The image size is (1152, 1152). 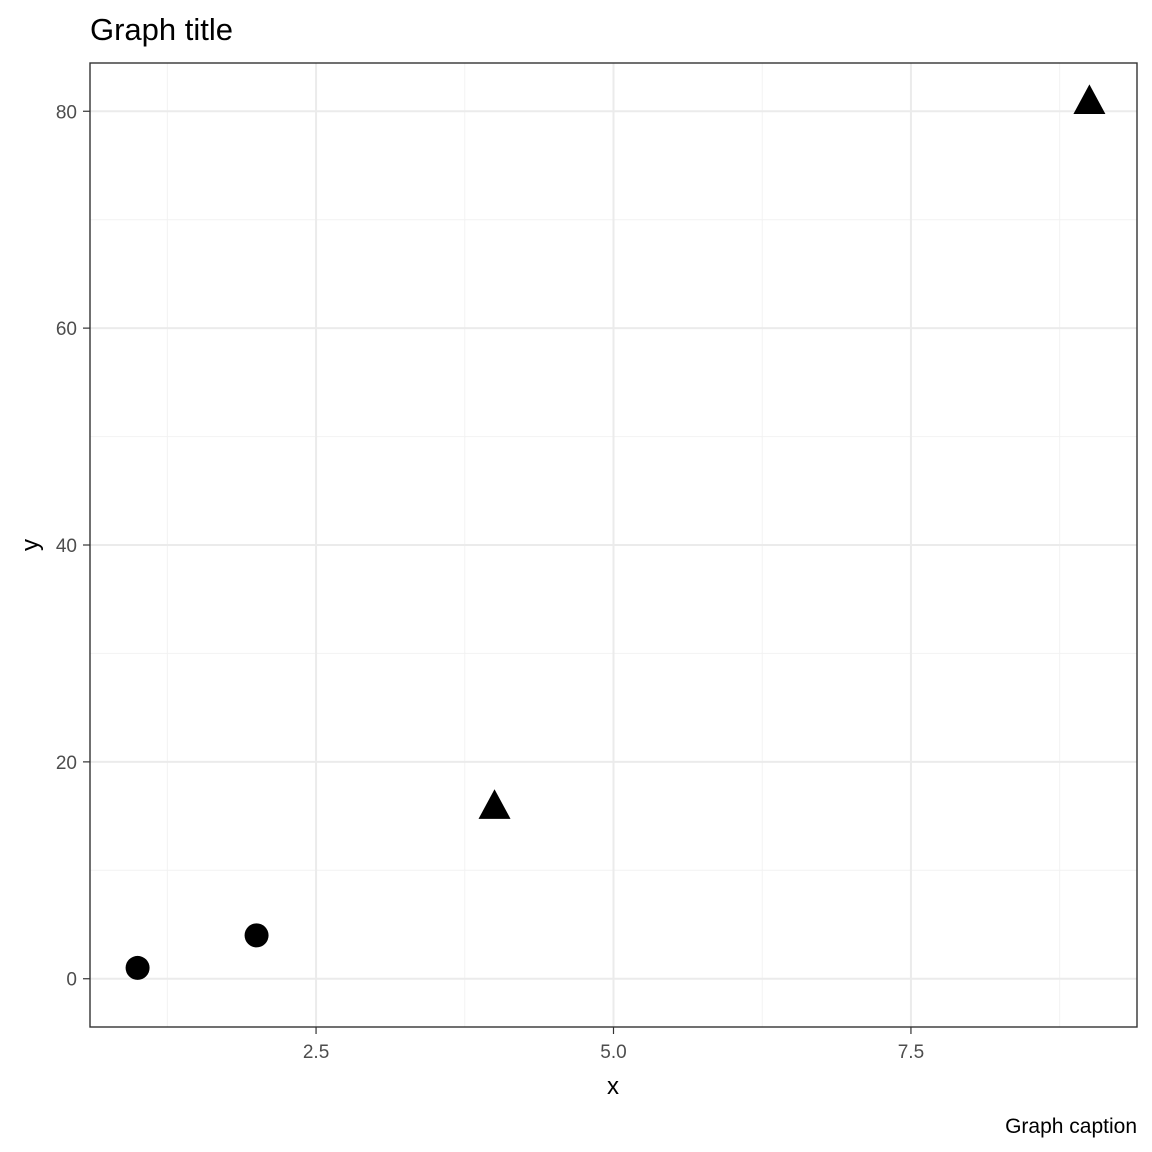 What do you see at coordinates (30, 545) in the screenshot?
I see `y-axis-title: y` at bounding box center [30, 545].